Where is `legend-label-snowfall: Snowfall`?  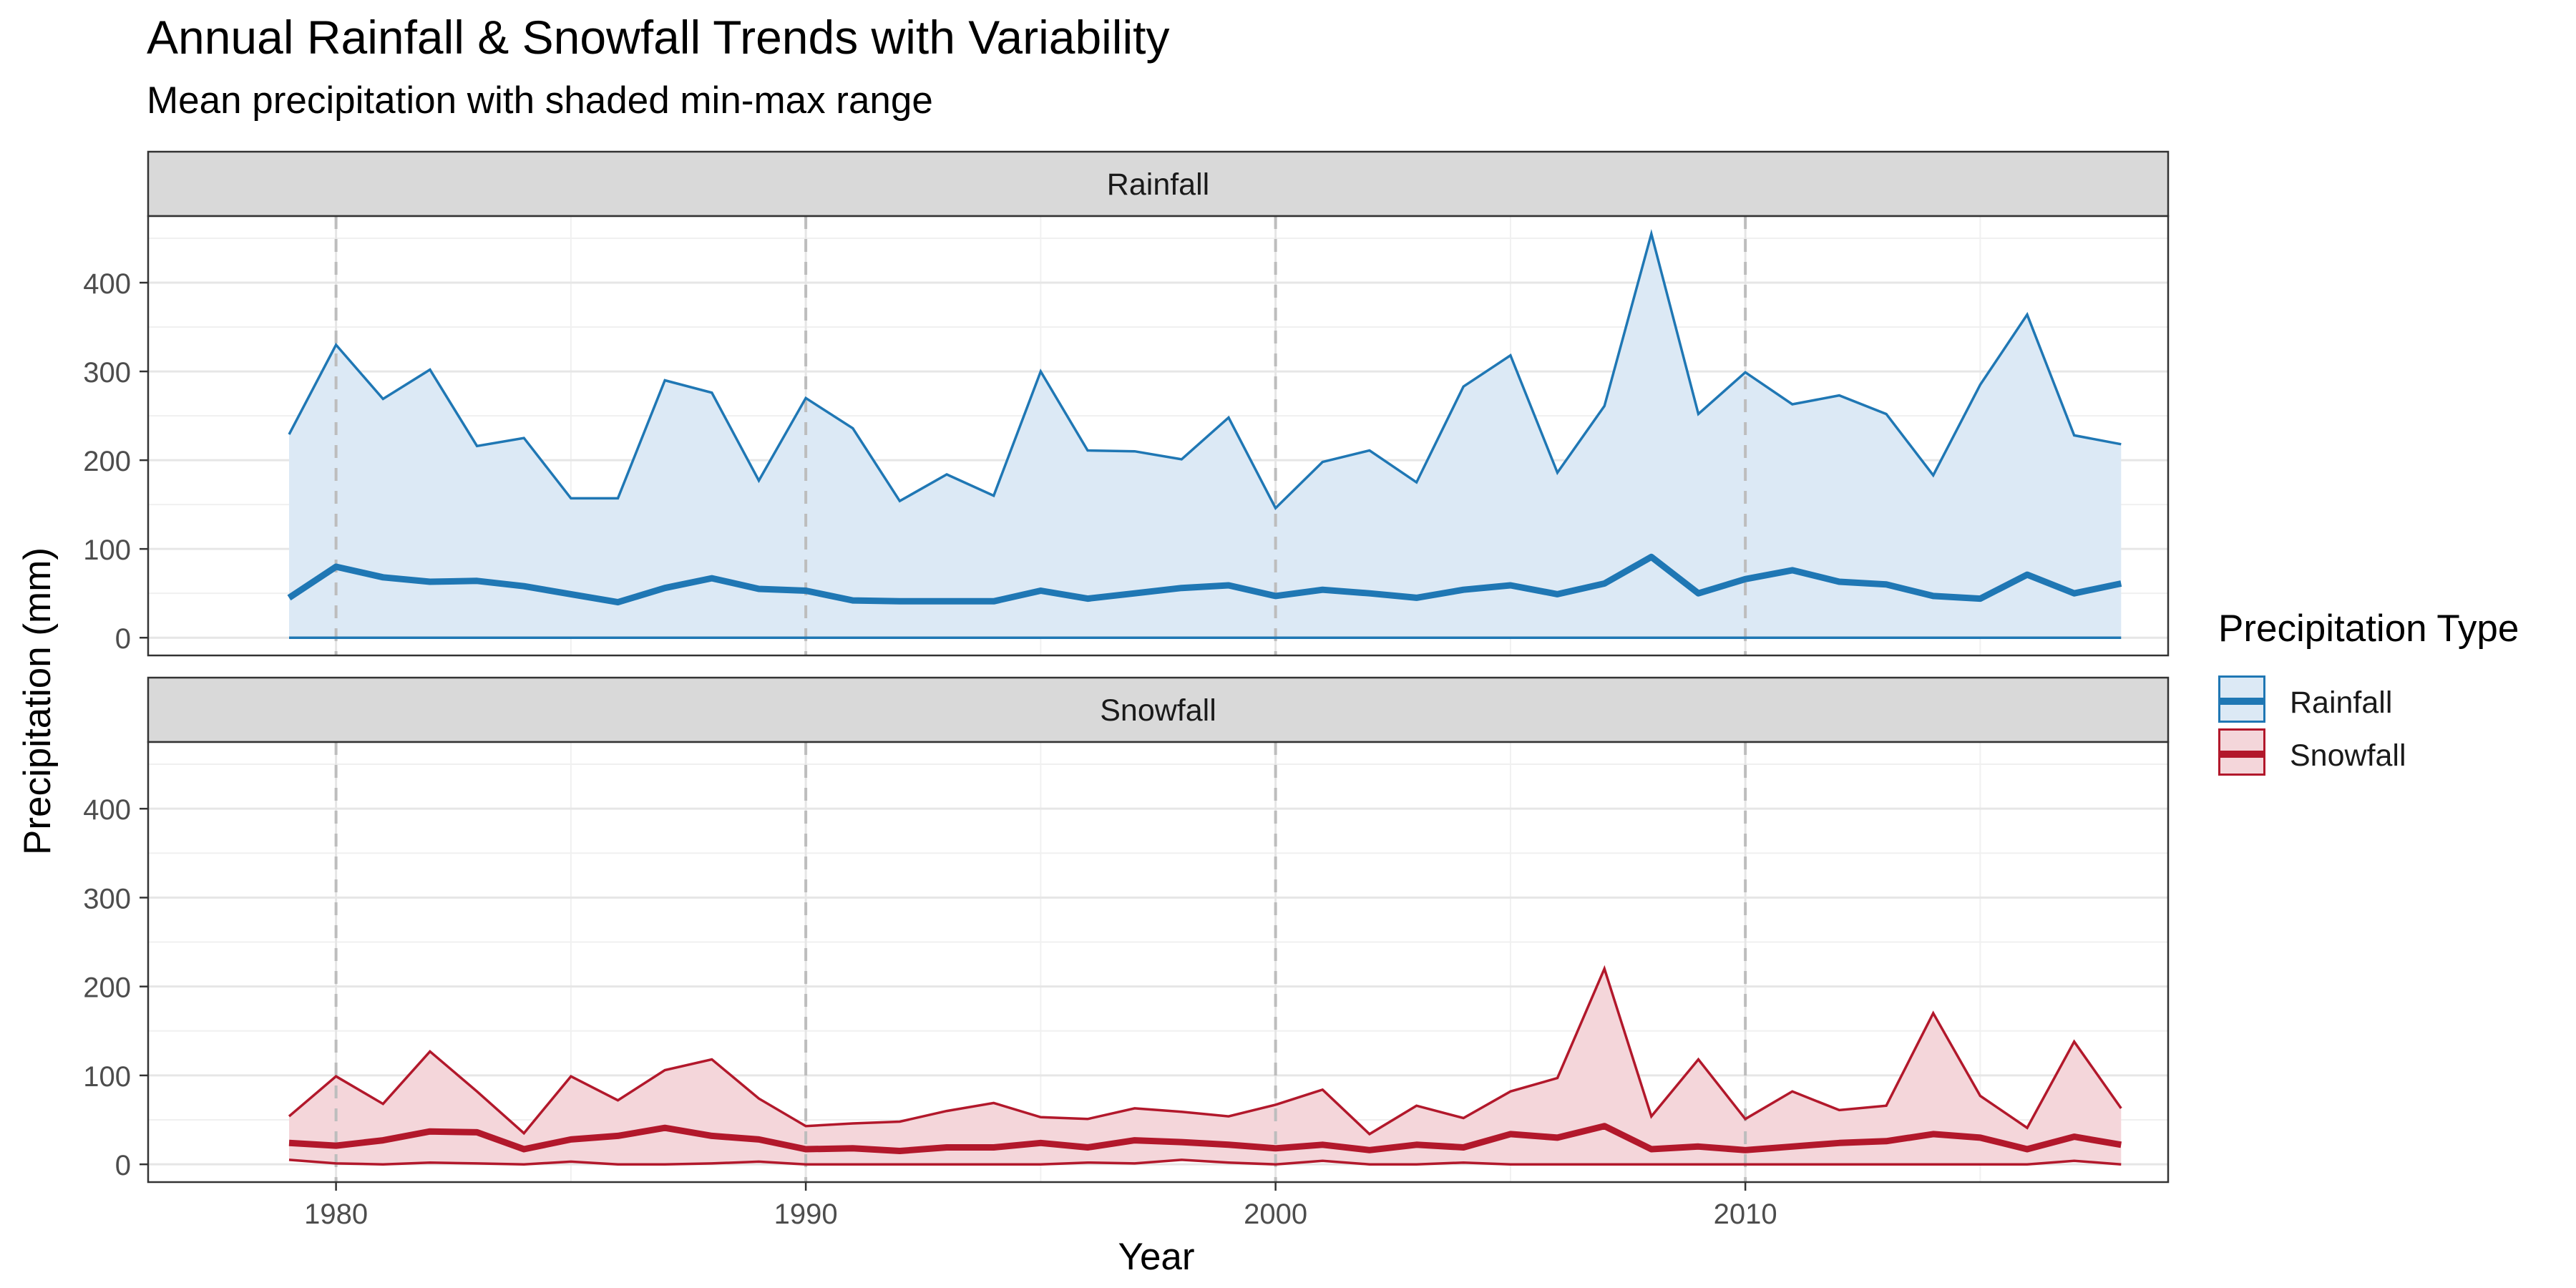
legend-label-snowfall: Snowfall is located at coordinates (2348, 755).